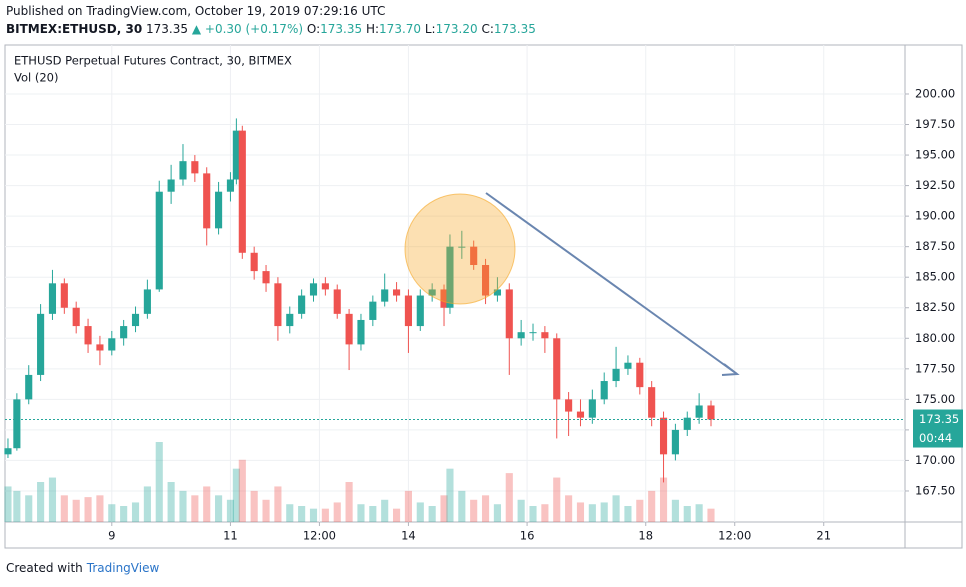 The width and height of the screenshot is (966, 587). Describe the element at coordinates (341, 29) in the screenshot. I see `o-value: 173.35` at that location.